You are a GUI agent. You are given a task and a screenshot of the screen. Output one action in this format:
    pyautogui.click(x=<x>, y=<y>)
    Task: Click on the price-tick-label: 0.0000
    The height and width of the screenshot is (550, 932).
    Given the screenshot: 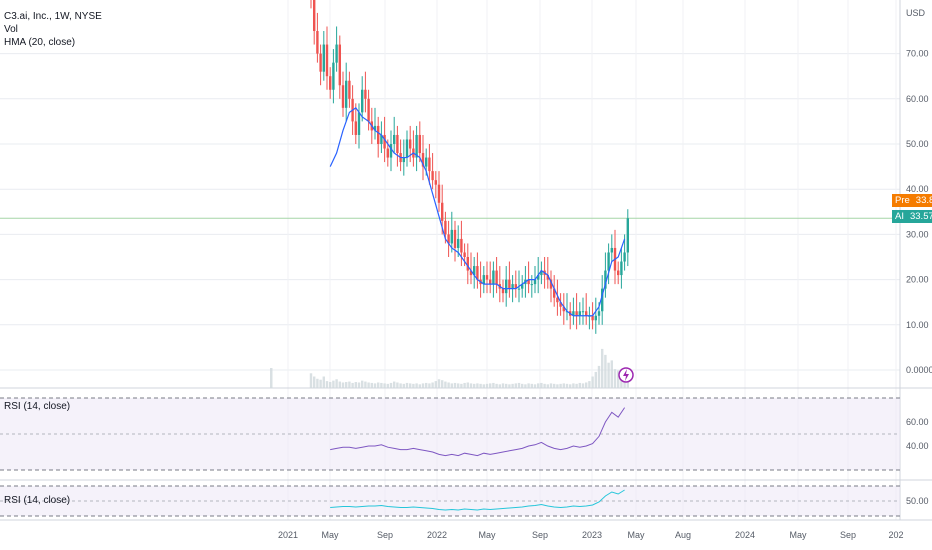 What is the action you would take?
    pyautogui.click(x=919, y=370)
    